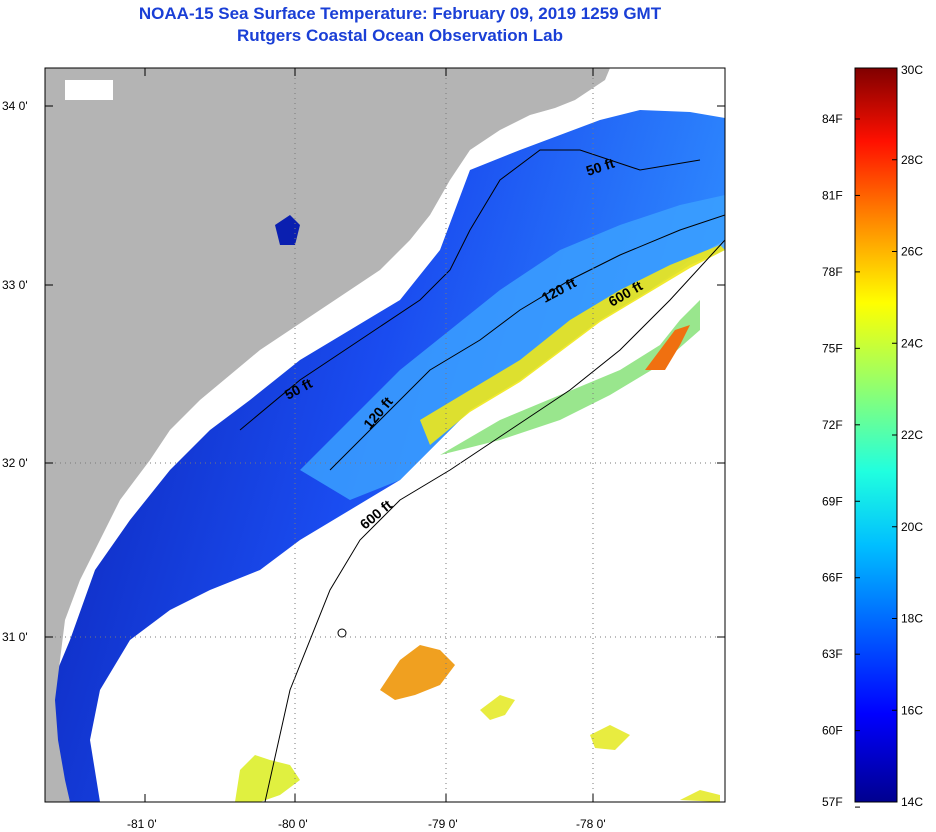  What do you see at coordinates (832, 731) in the screenshot?
I see `colorbar-fahrenheit-label: 60F` at bounding box center [832, 731].